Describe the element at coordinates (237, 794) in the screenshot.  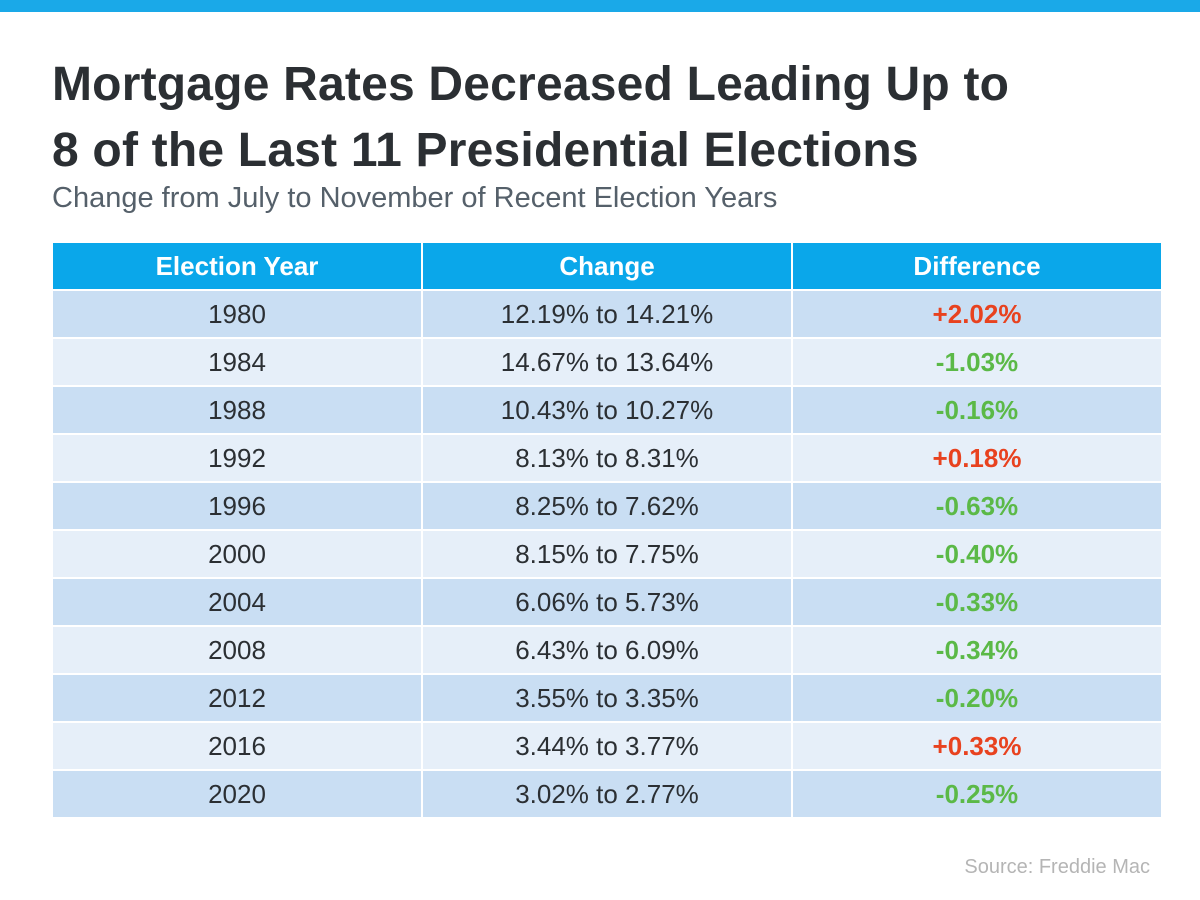
I see `cell-election-year: 2020` at that location.